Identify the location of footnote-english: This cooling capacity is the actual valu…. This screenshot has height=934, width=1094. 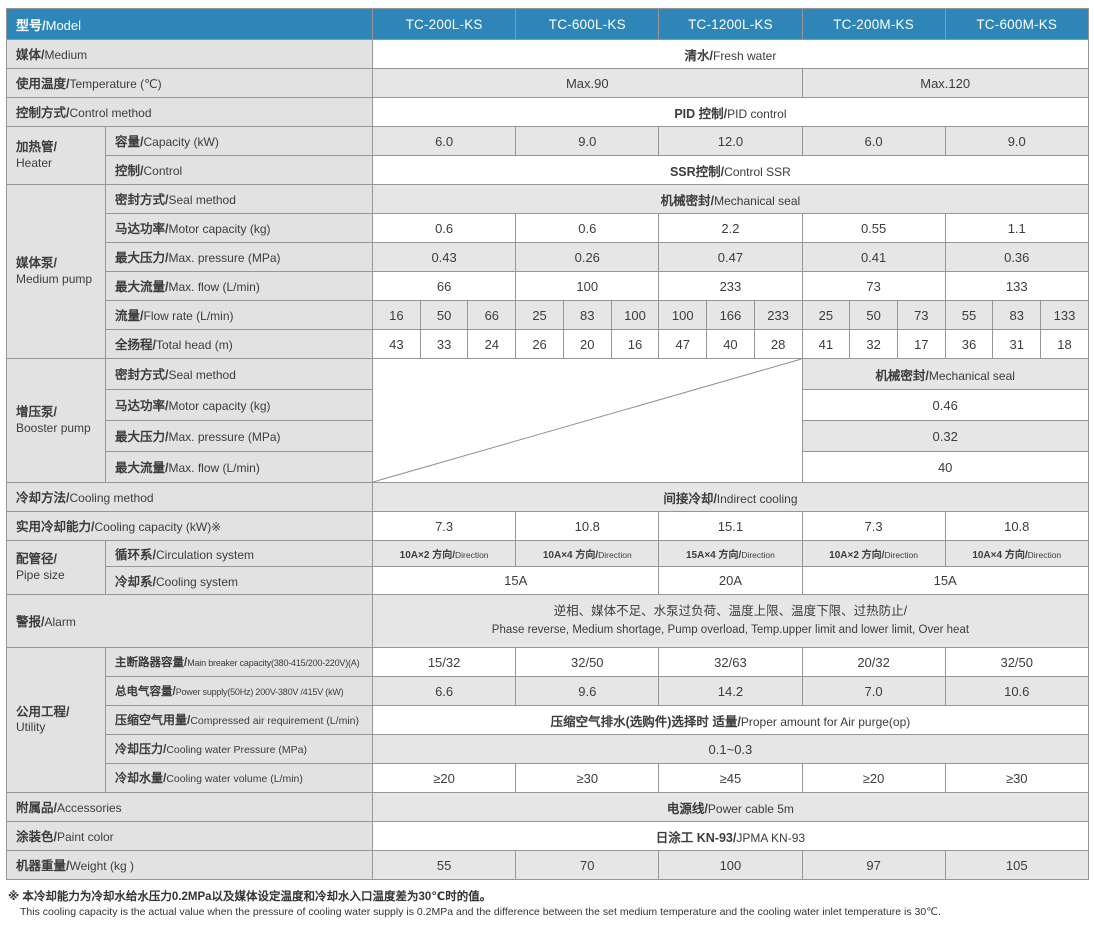
(480, 912).